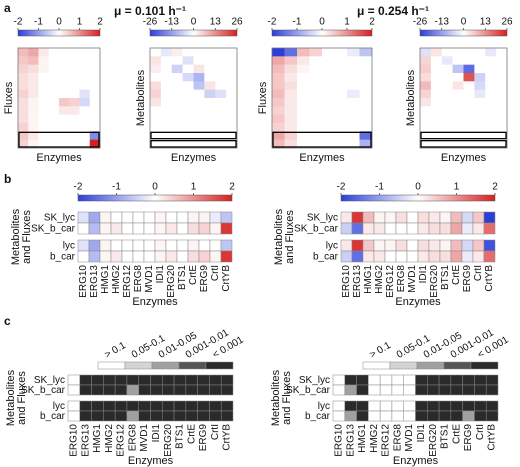 This screenshot has width=520, height=467. Describe the element at coordinates (368, 279) in the screenshot. I see `x-tick-label: HMG1` at that location.